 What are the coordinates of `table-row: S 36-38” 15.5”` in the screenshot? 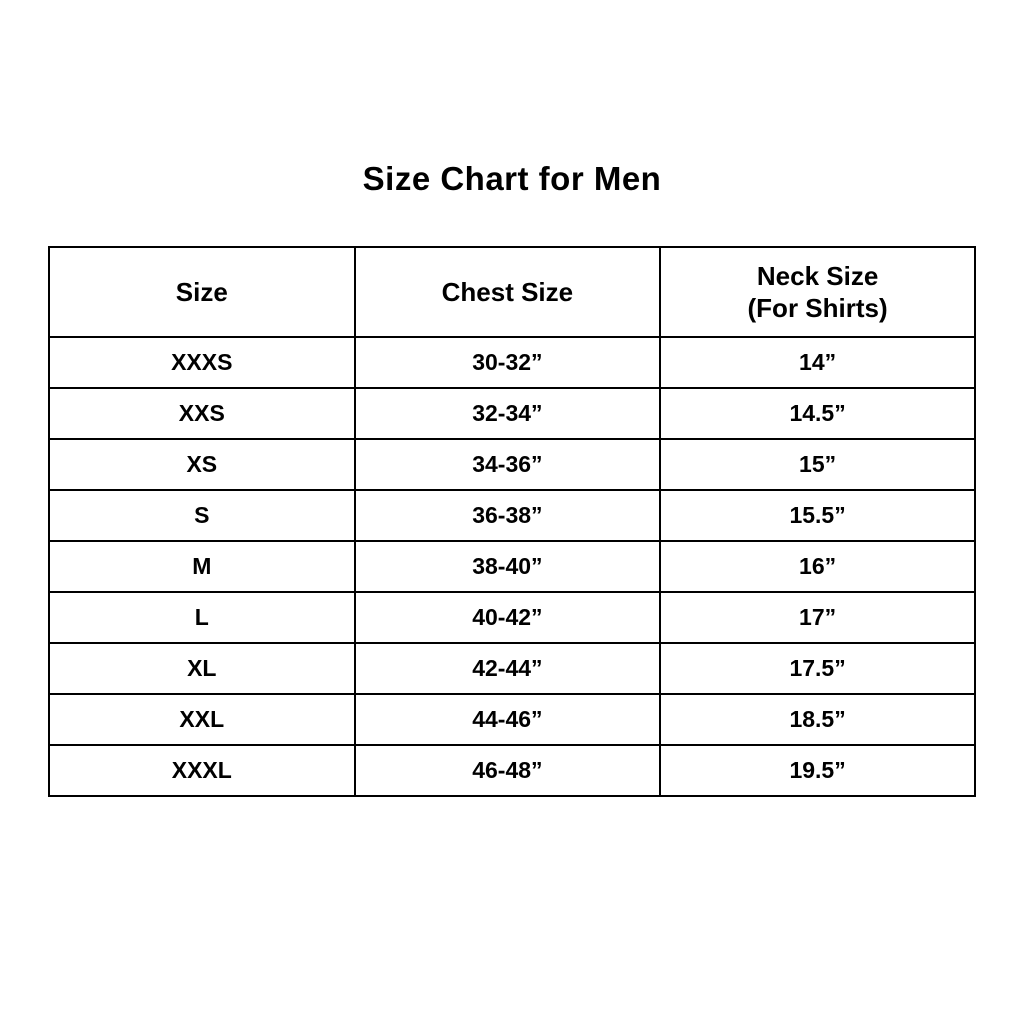 It's located at (512, 515).